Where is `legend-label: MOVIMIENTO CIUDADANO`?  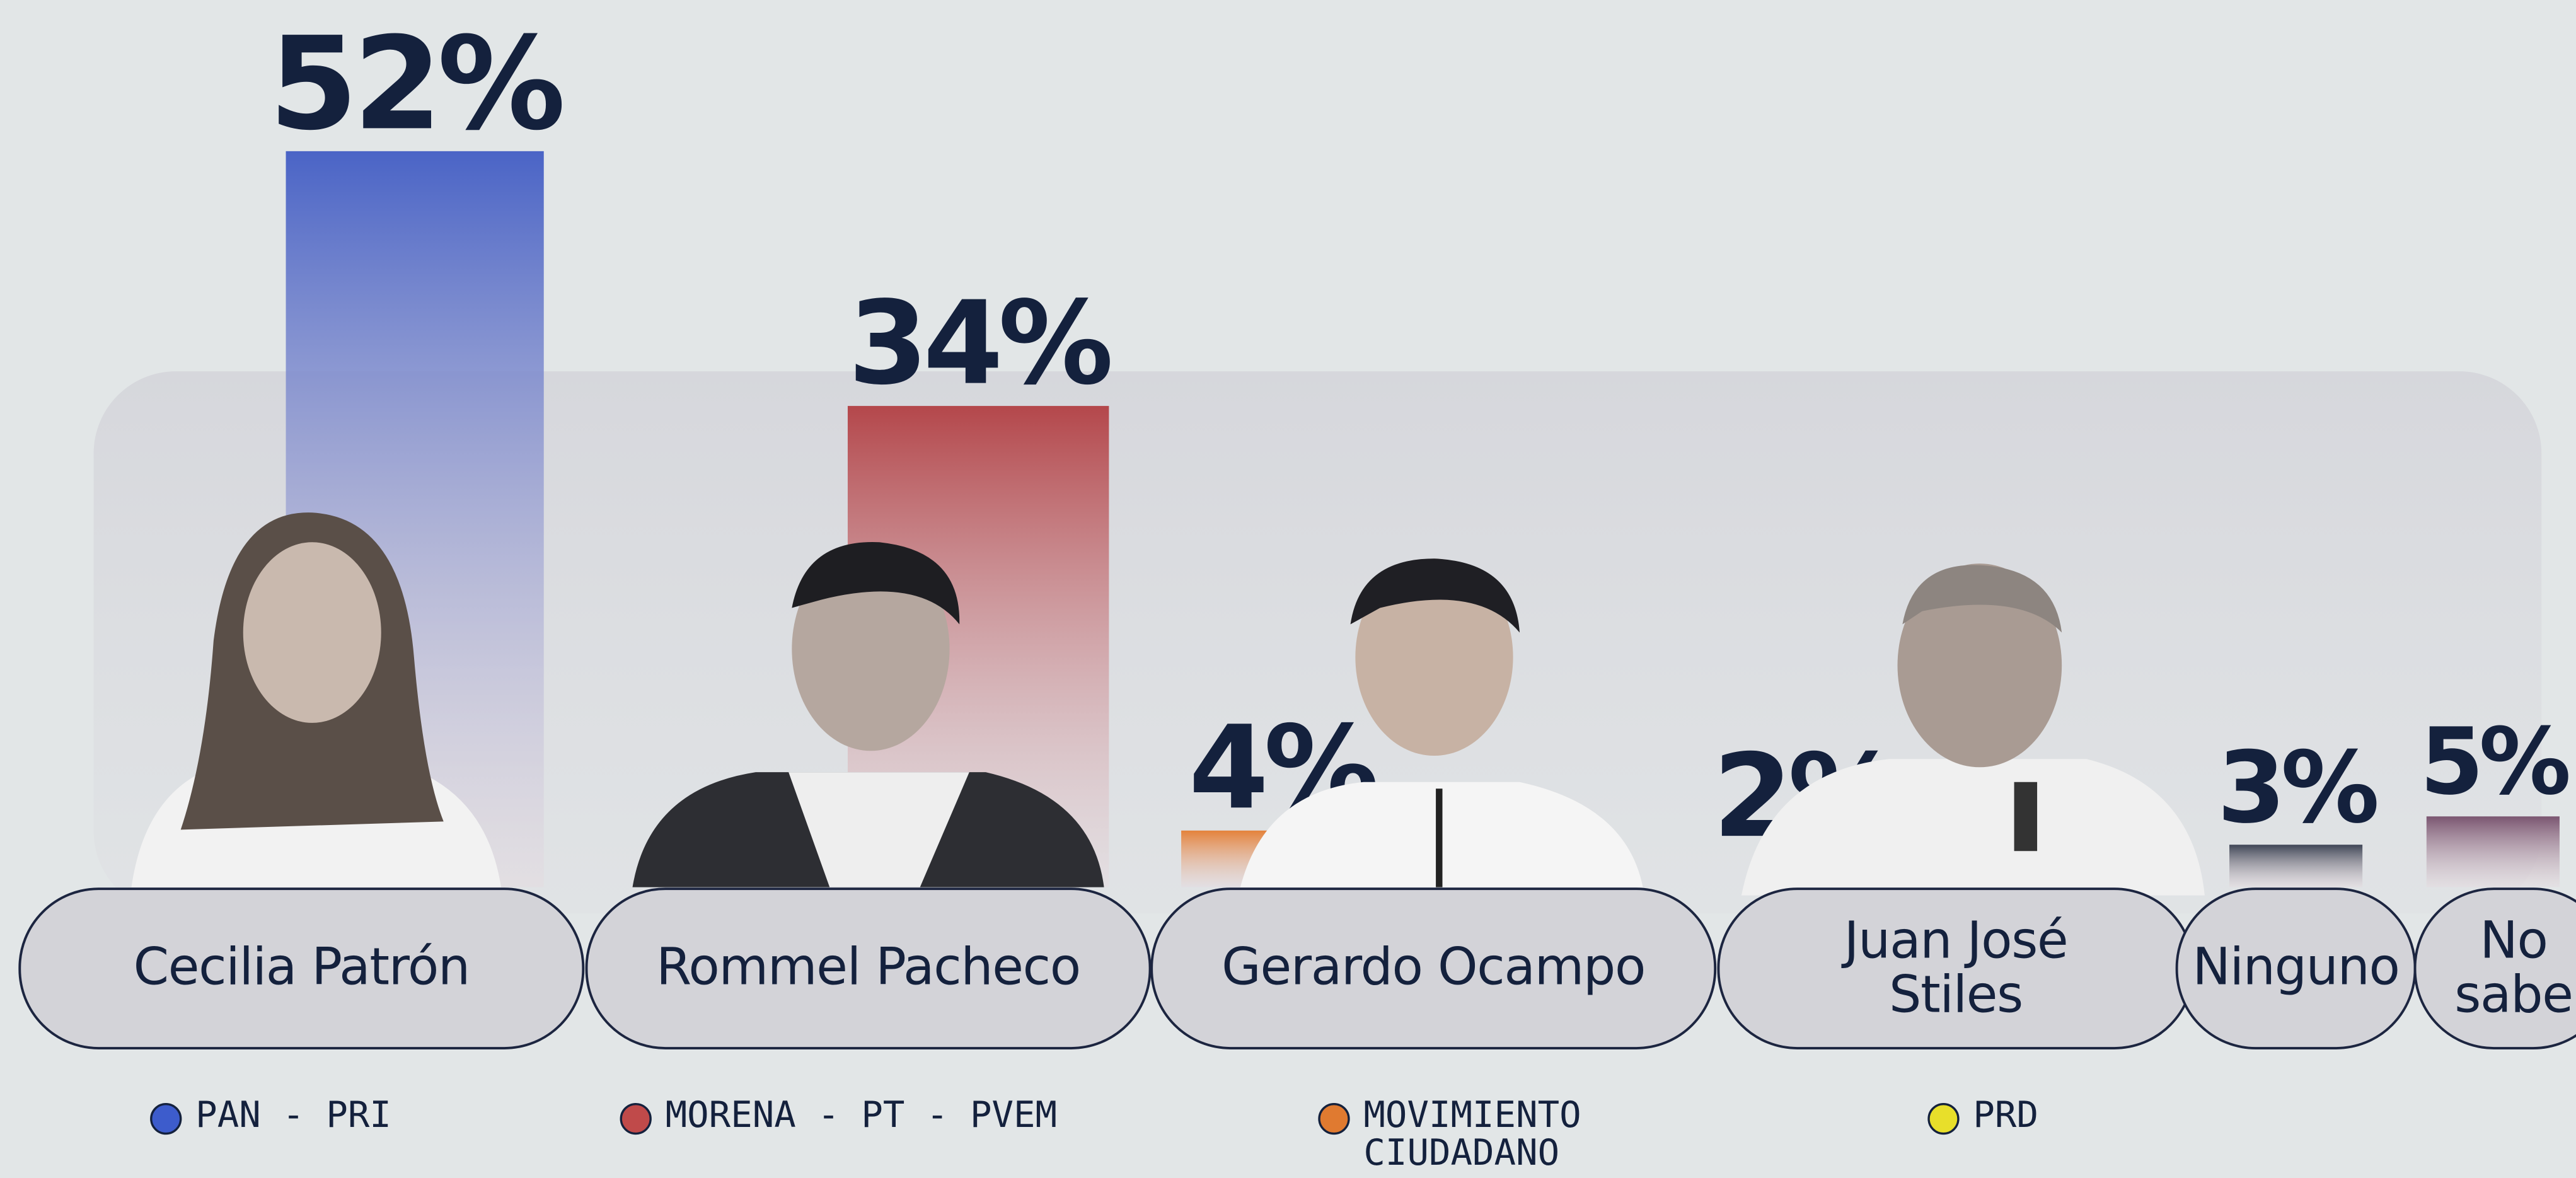 legend-label: MOVIMIENTO CIUDADANO is located at coordinates (1472, 1136).